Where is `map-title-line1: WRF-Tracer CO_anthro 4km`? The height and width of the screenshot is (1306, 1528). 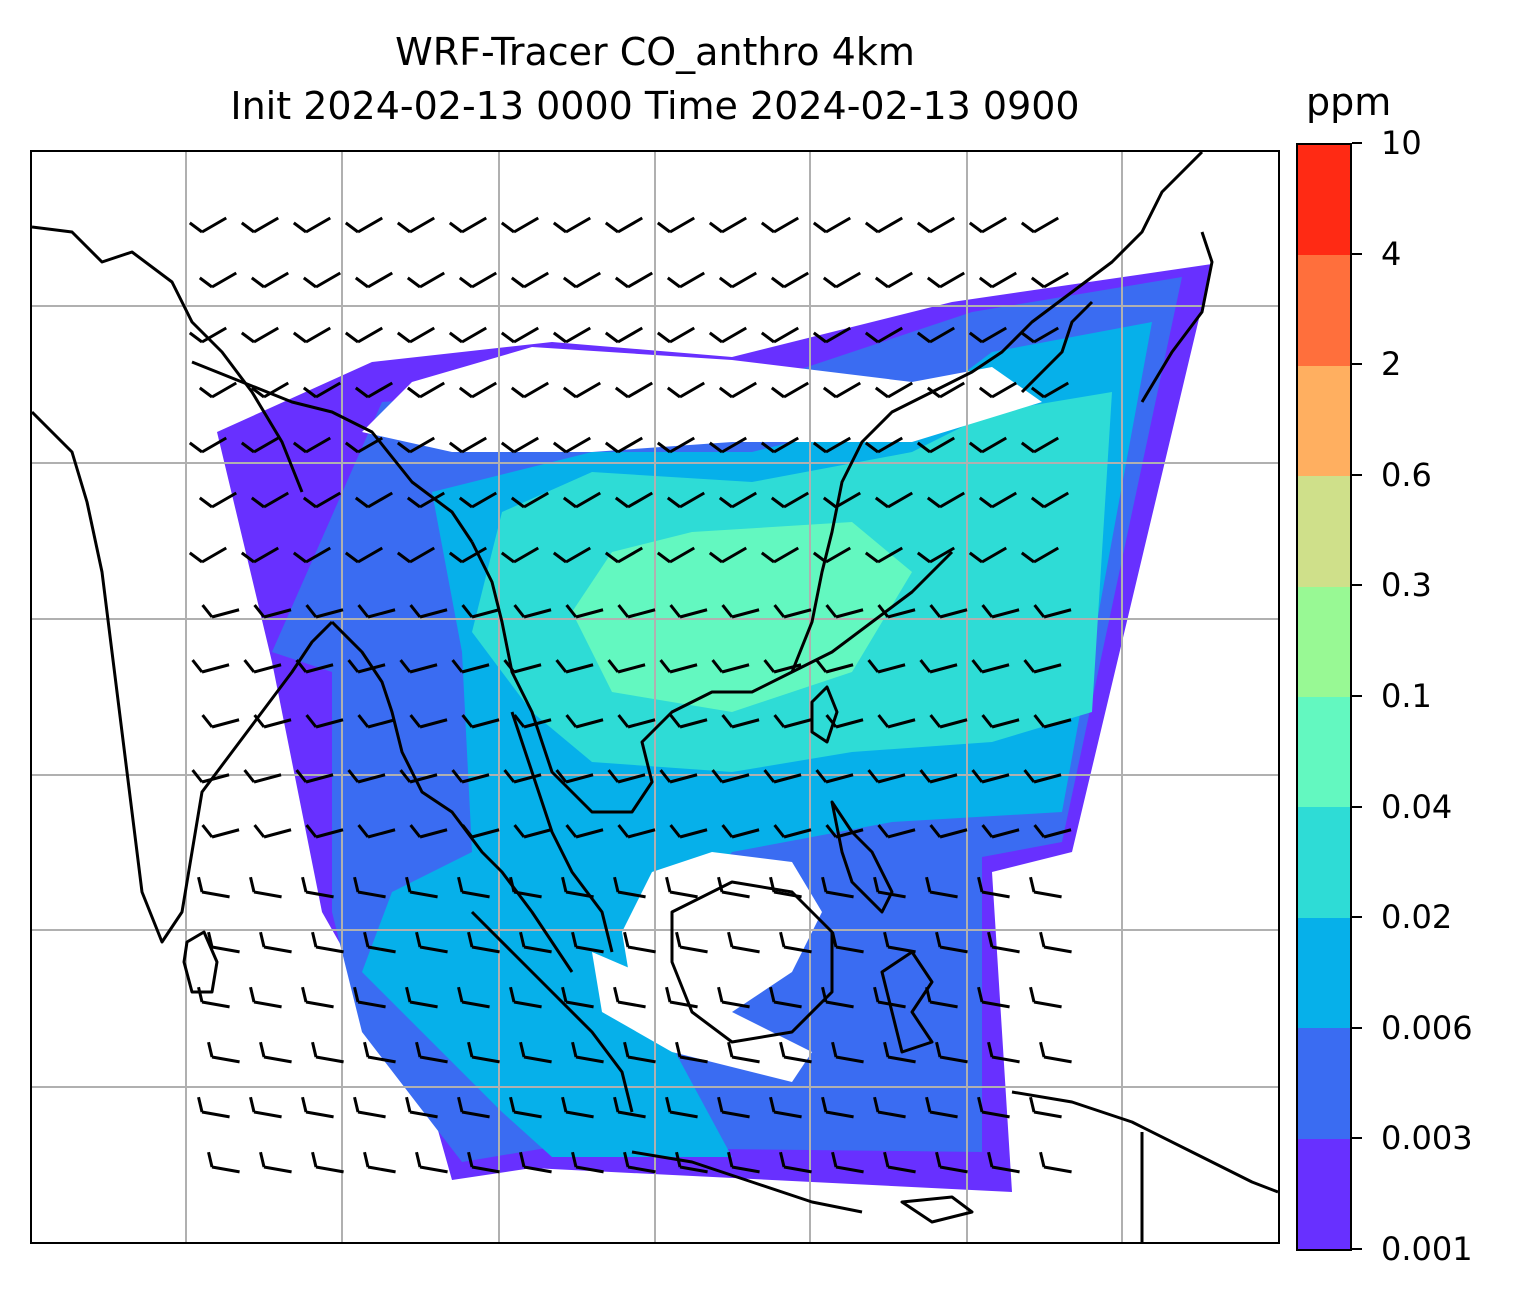 map-title-line1: WRF-Tracer CO_anthro 4km is located at coordinates (655, 52).